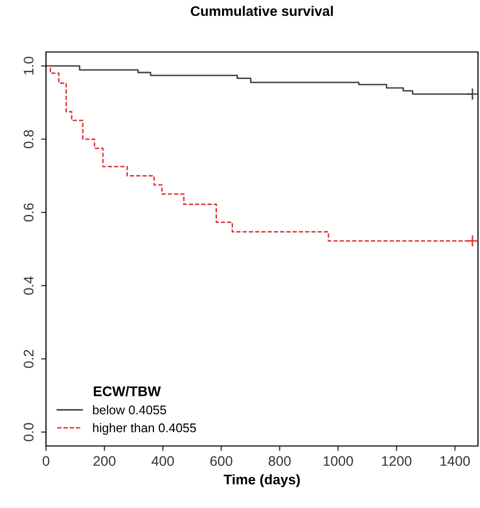 This screenshot has height=508, width=480. I want to click on y-tick-label: 0.4, so click(29, 285).